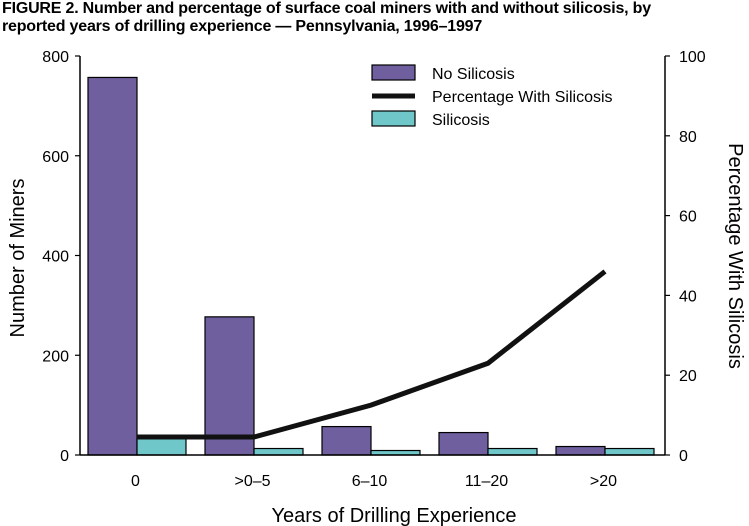 The width and height of the screenshot is (749, 526). What do you see at coordinates (688, 217) in the screenshot?
I see `y-right-tick-label-60: 60` at bounding box center [688, 217].